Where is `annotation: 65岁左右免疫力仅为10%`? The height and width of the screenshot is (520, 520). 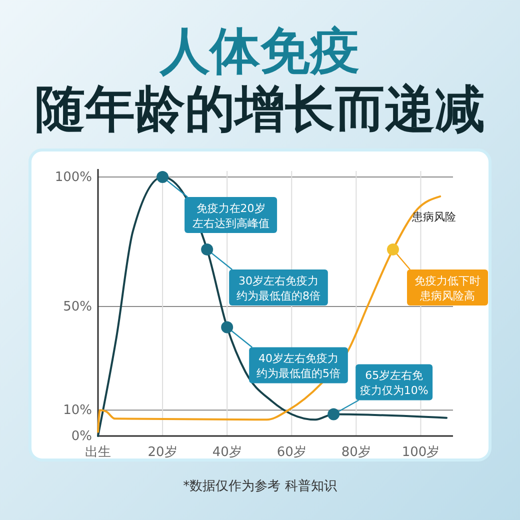
annotation: 65岁左右免疫力仅为10% is located at coordinates (394, 383).